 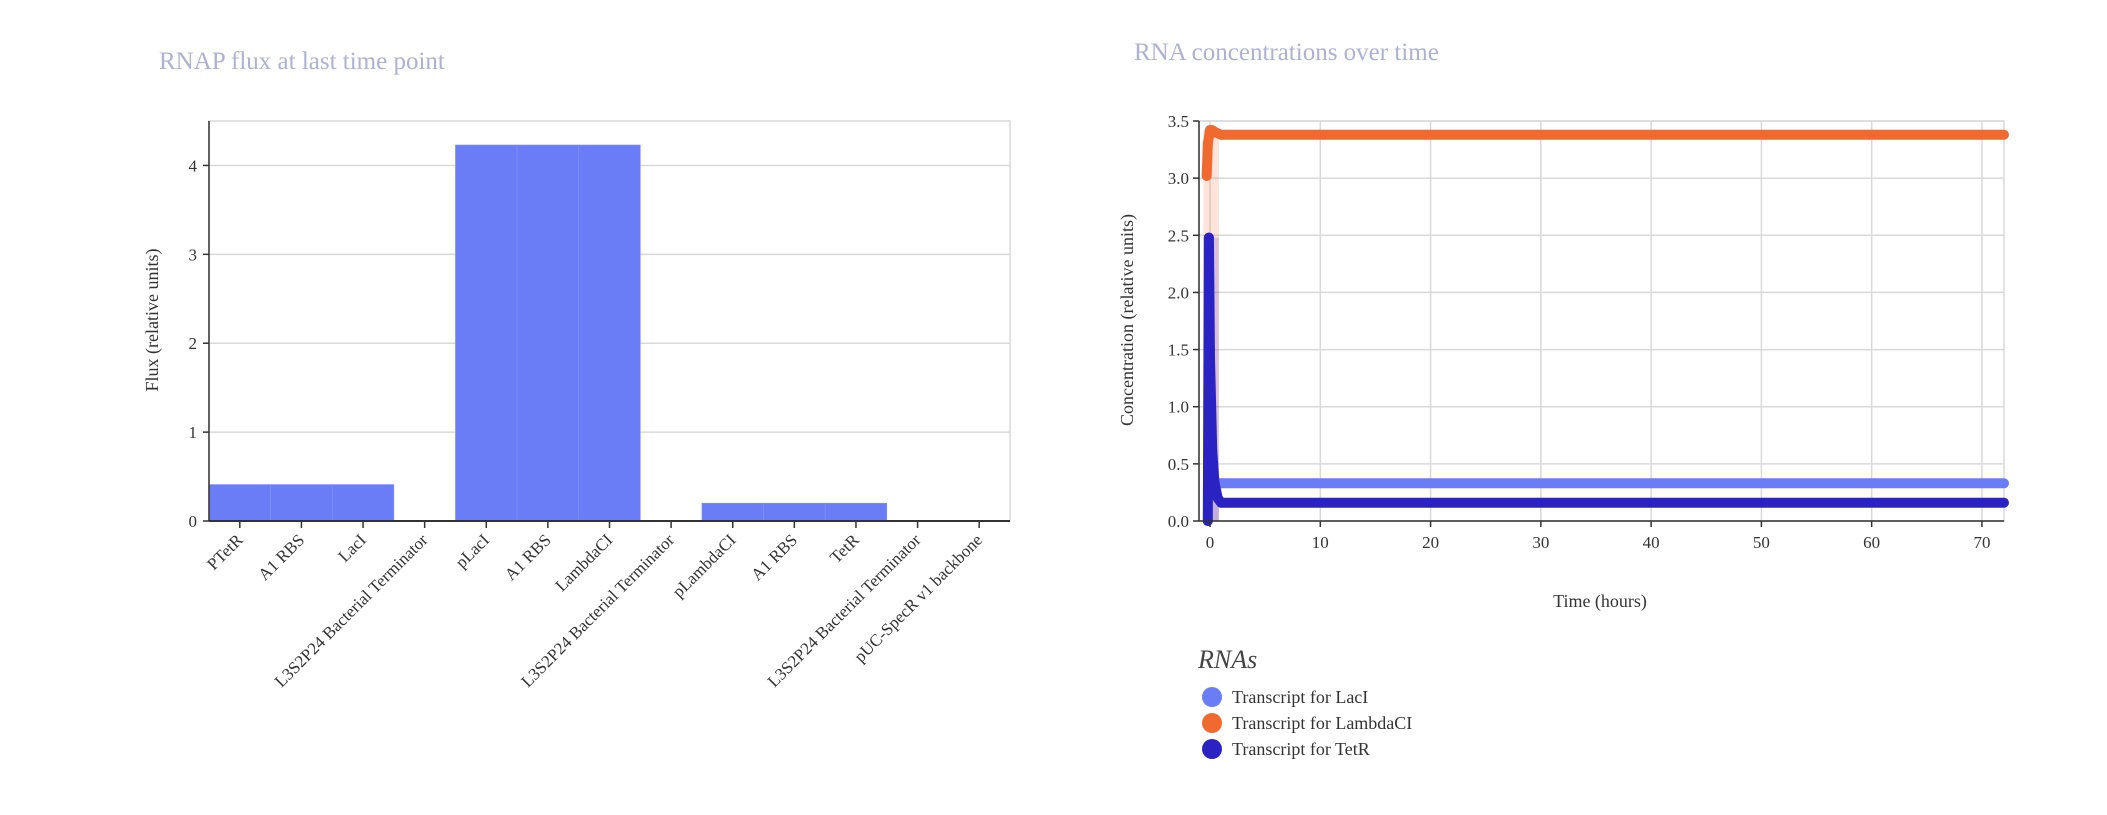 What do you see at coordinates (1540, 542) in the screenshot?
I see `line-x-tick-label: 30` at bounding box center [1540, 542].